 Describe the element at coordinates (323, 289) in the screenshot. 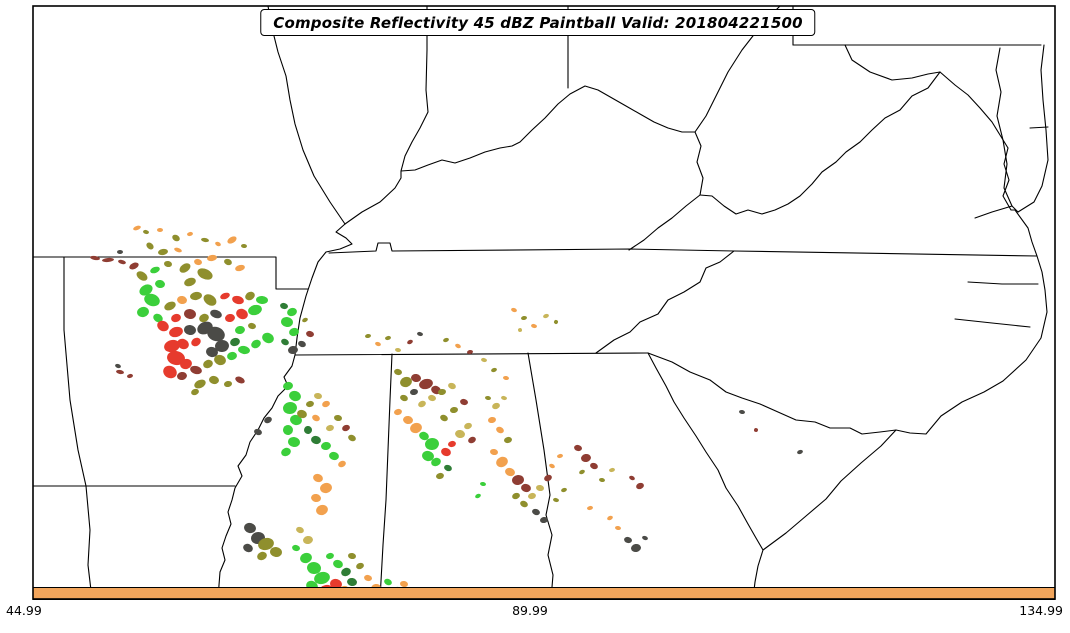

I see `path-mississippi-river-newmadrid` at that location.